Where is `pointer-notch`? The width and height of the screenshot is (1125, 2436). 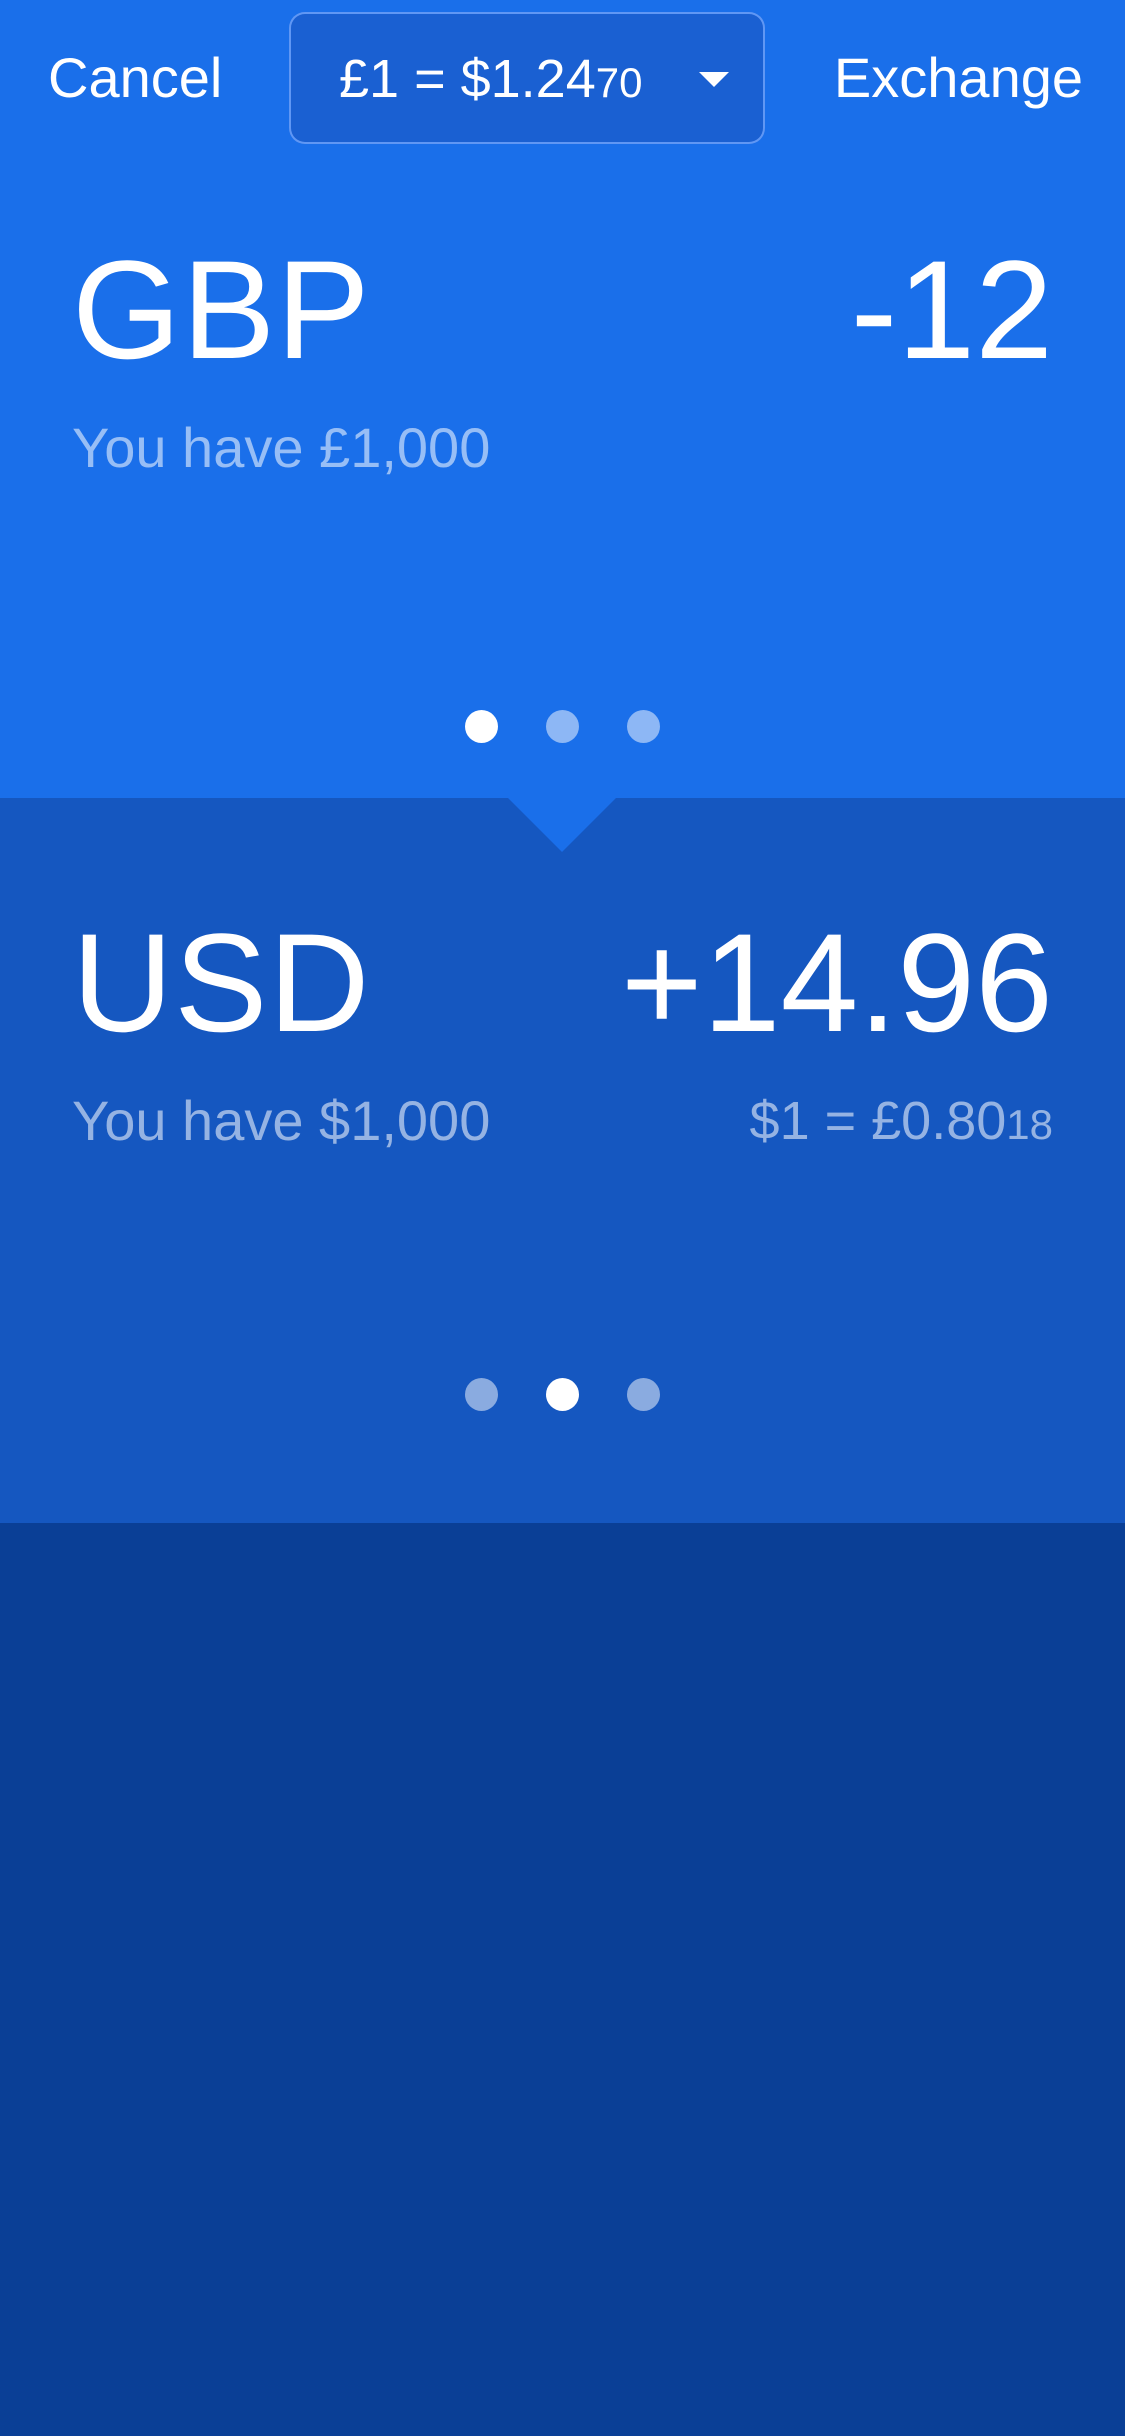 pointer-notch is located at coordinates (562, 825).